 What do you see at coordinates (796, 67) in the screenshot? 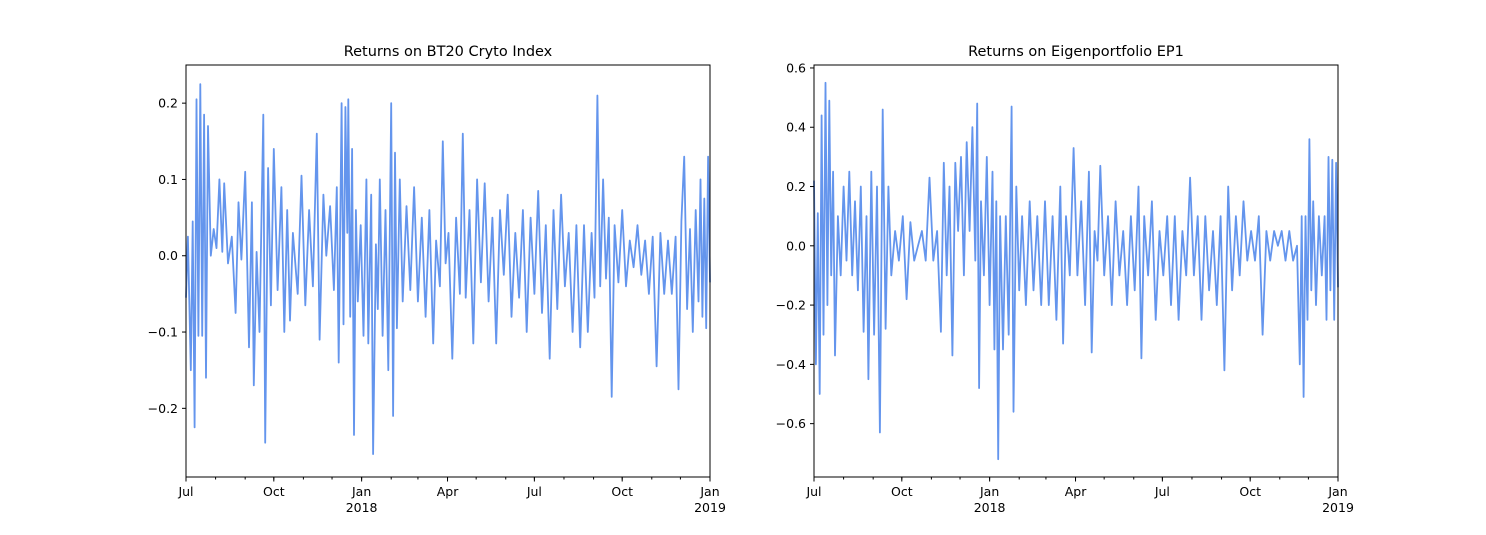
I see `y-tick-label: 0.6` at bounding box center [796, 67].